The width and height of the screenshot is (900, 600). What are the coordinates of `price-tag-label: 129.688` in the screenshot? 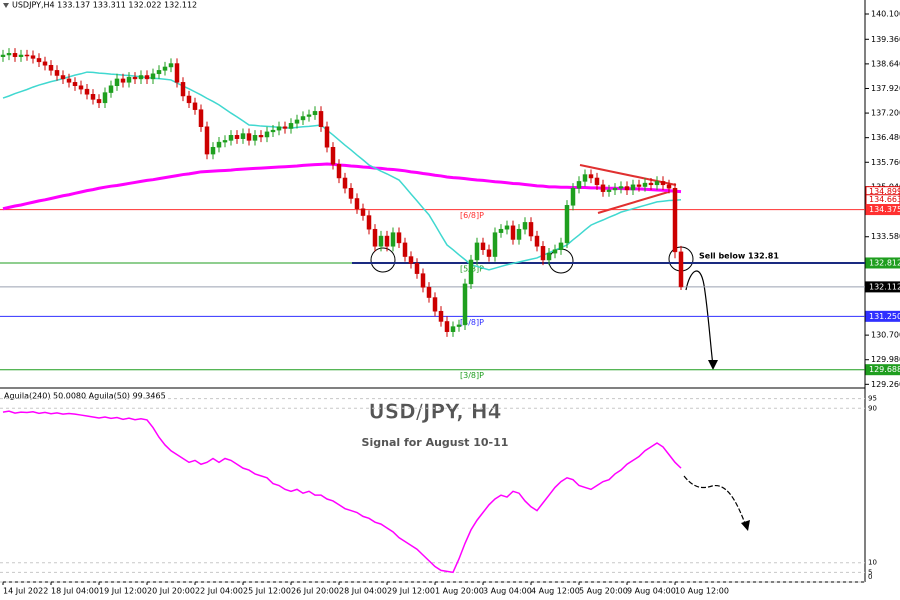 It's located at (884, 369).